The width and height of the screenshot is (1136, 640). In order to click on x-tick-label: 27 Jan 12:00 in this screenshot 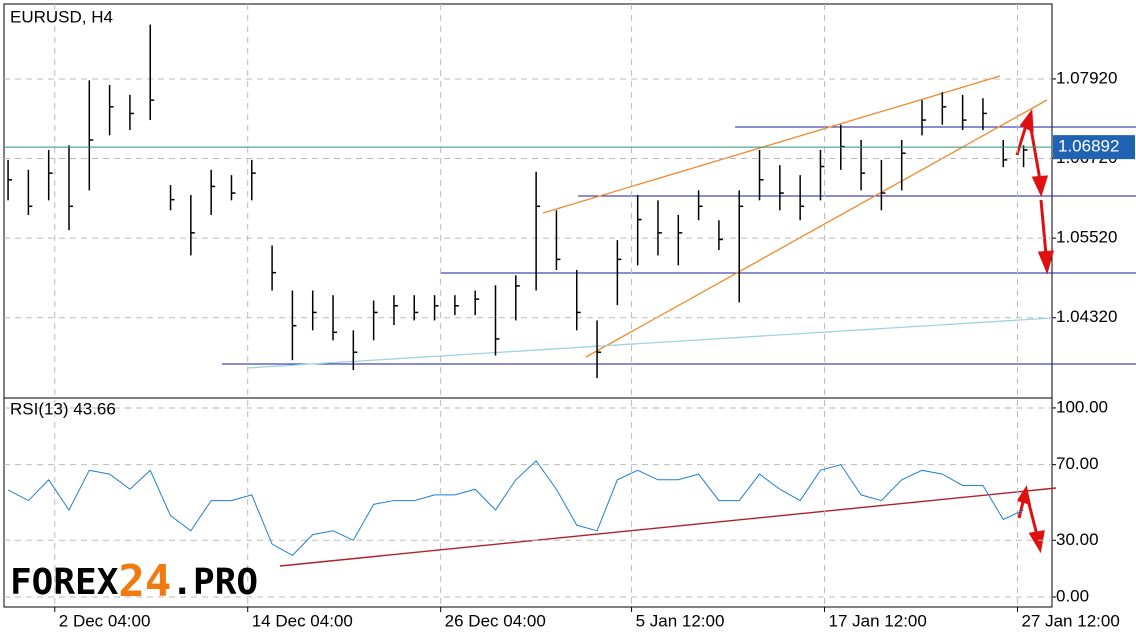, I will do `click(1070, 620)`.